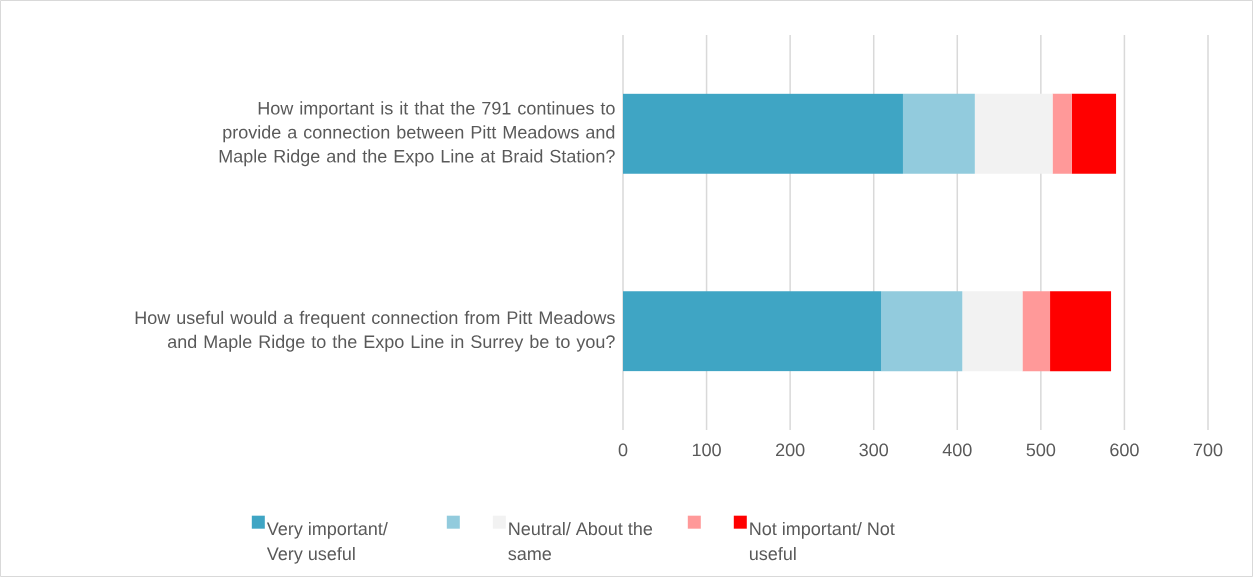 This screenshot has height=577, width=1253. Describe the element at coordinates (417, 134) in the screenshot. I see `y-tick-label: How important is it that the 791 continues to provide a connection between Pitt Meadows and Maple Ridge and the Expo Line at Braid Station?` at that location.